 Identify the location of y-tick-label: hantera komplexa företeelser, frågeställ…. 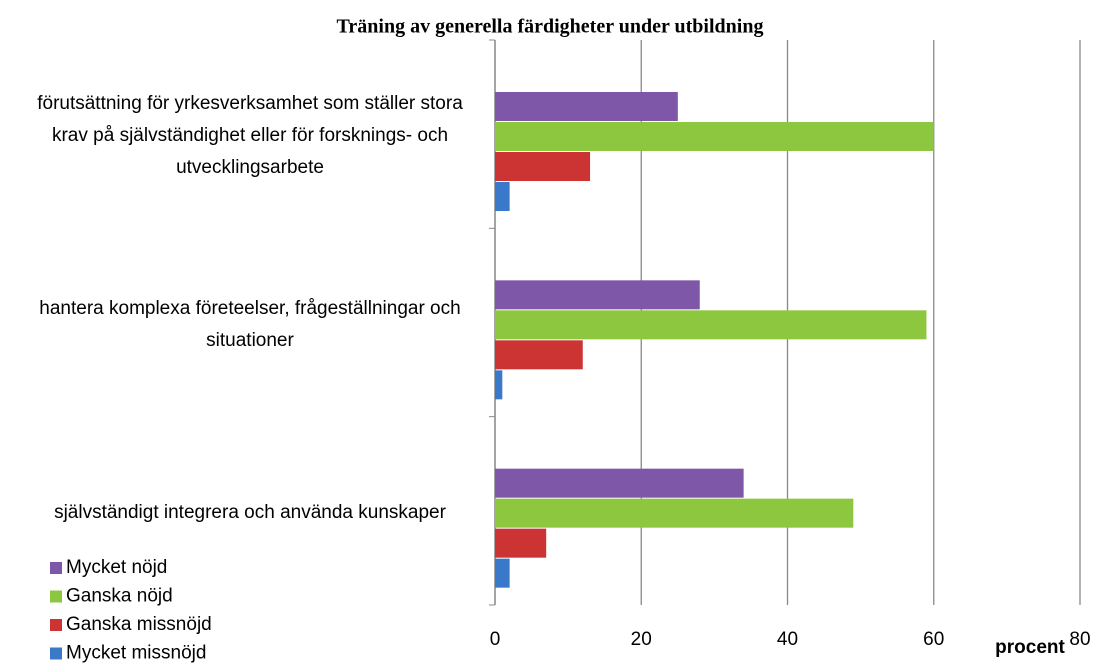
(250, 324).